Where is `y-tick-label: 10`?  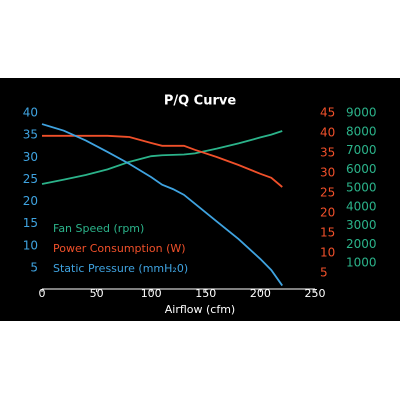
y-tick-label: 10 is located at coordinates (30, 245).